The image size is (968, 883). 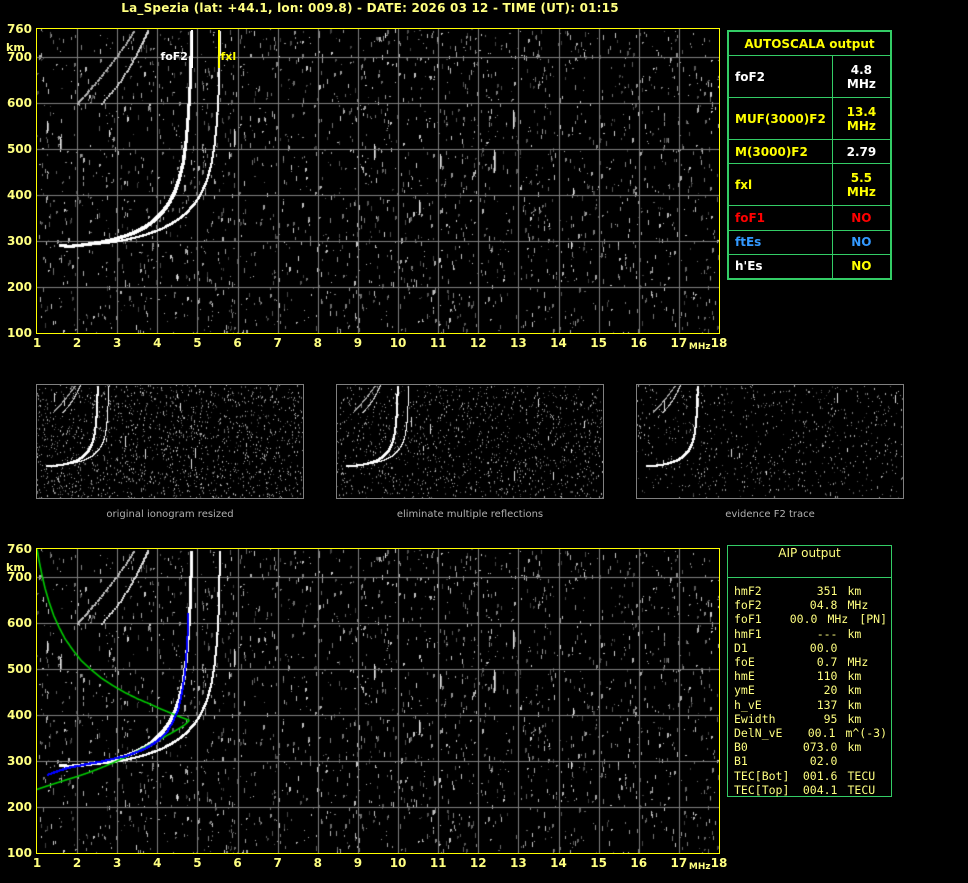 I want to click on aip-parameter-name: B0, so click(x=741, y=747).